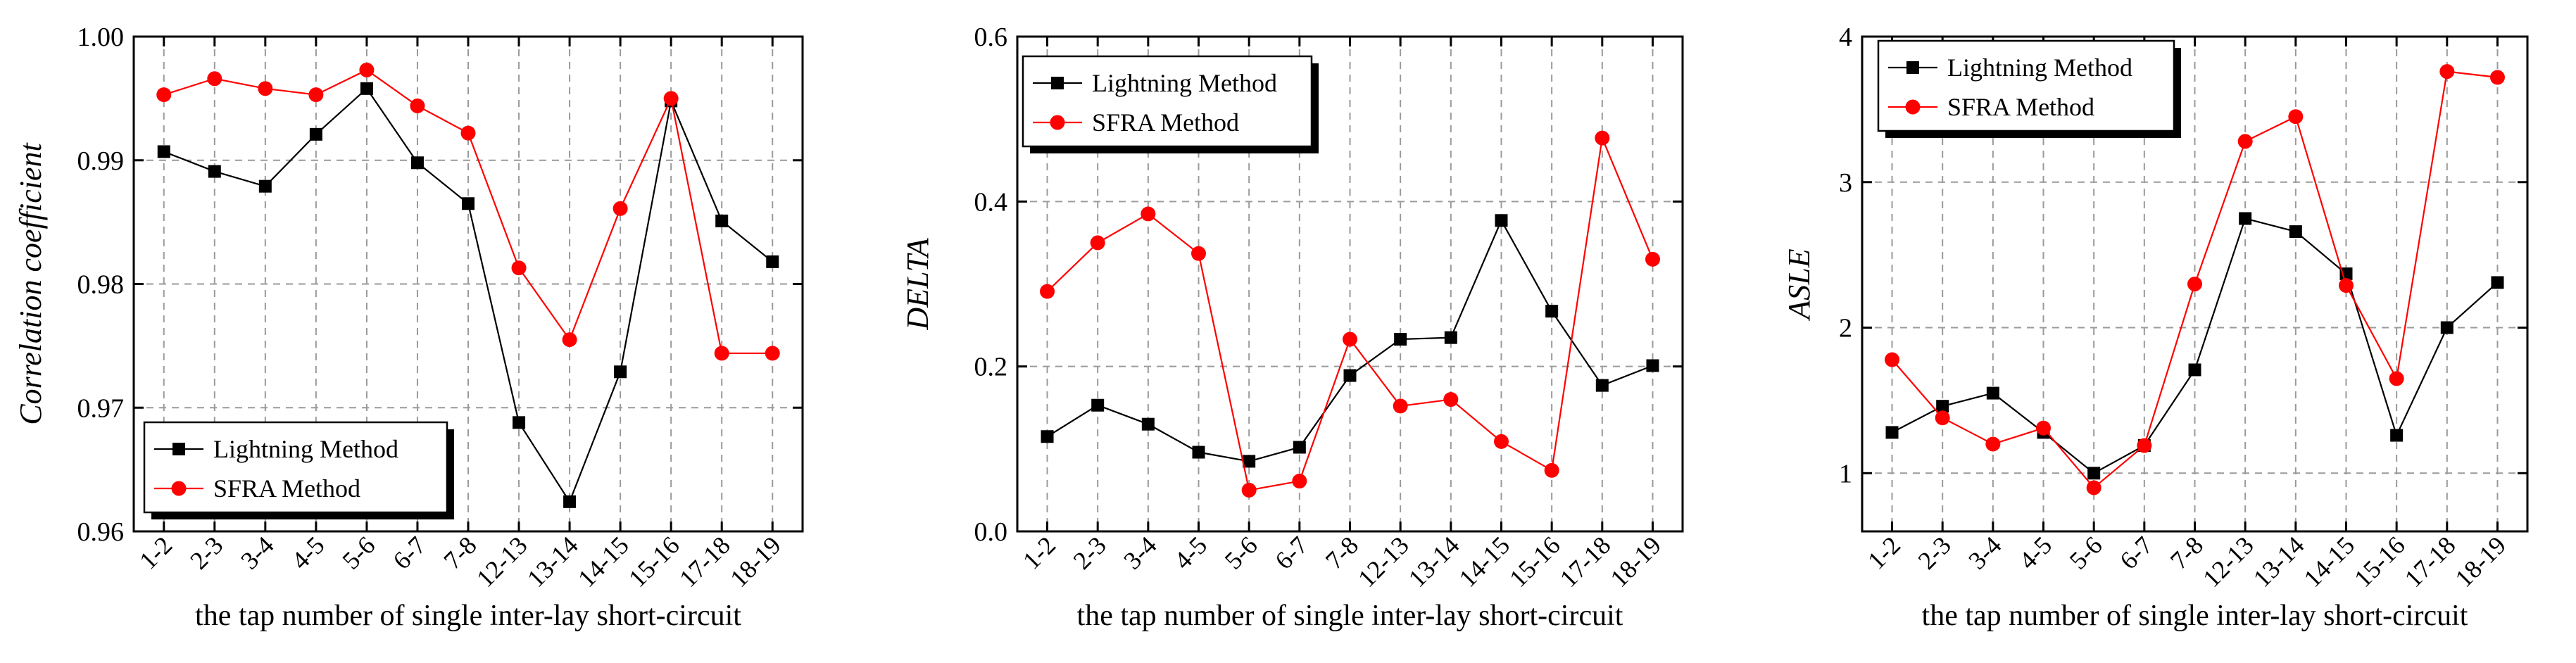 The width and height of the screenshot is (2576, 663). I want to click on y-tick-label: 0.0, so click(991, 532).